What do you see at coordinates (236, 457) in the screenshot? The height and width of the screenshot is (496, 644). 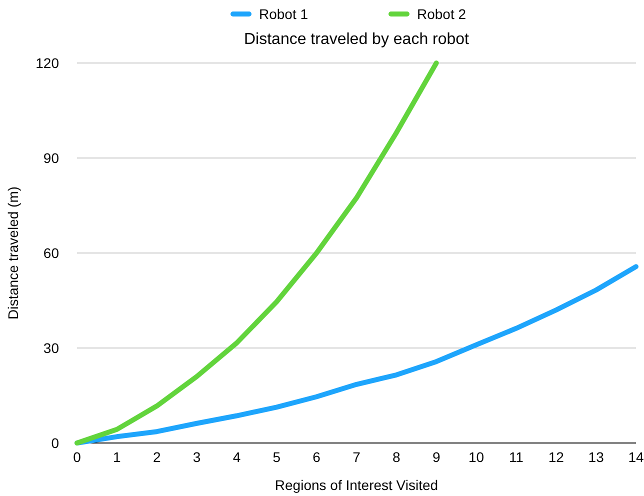 I see `x-tick-label: 4` at bounding box center [236, 457].